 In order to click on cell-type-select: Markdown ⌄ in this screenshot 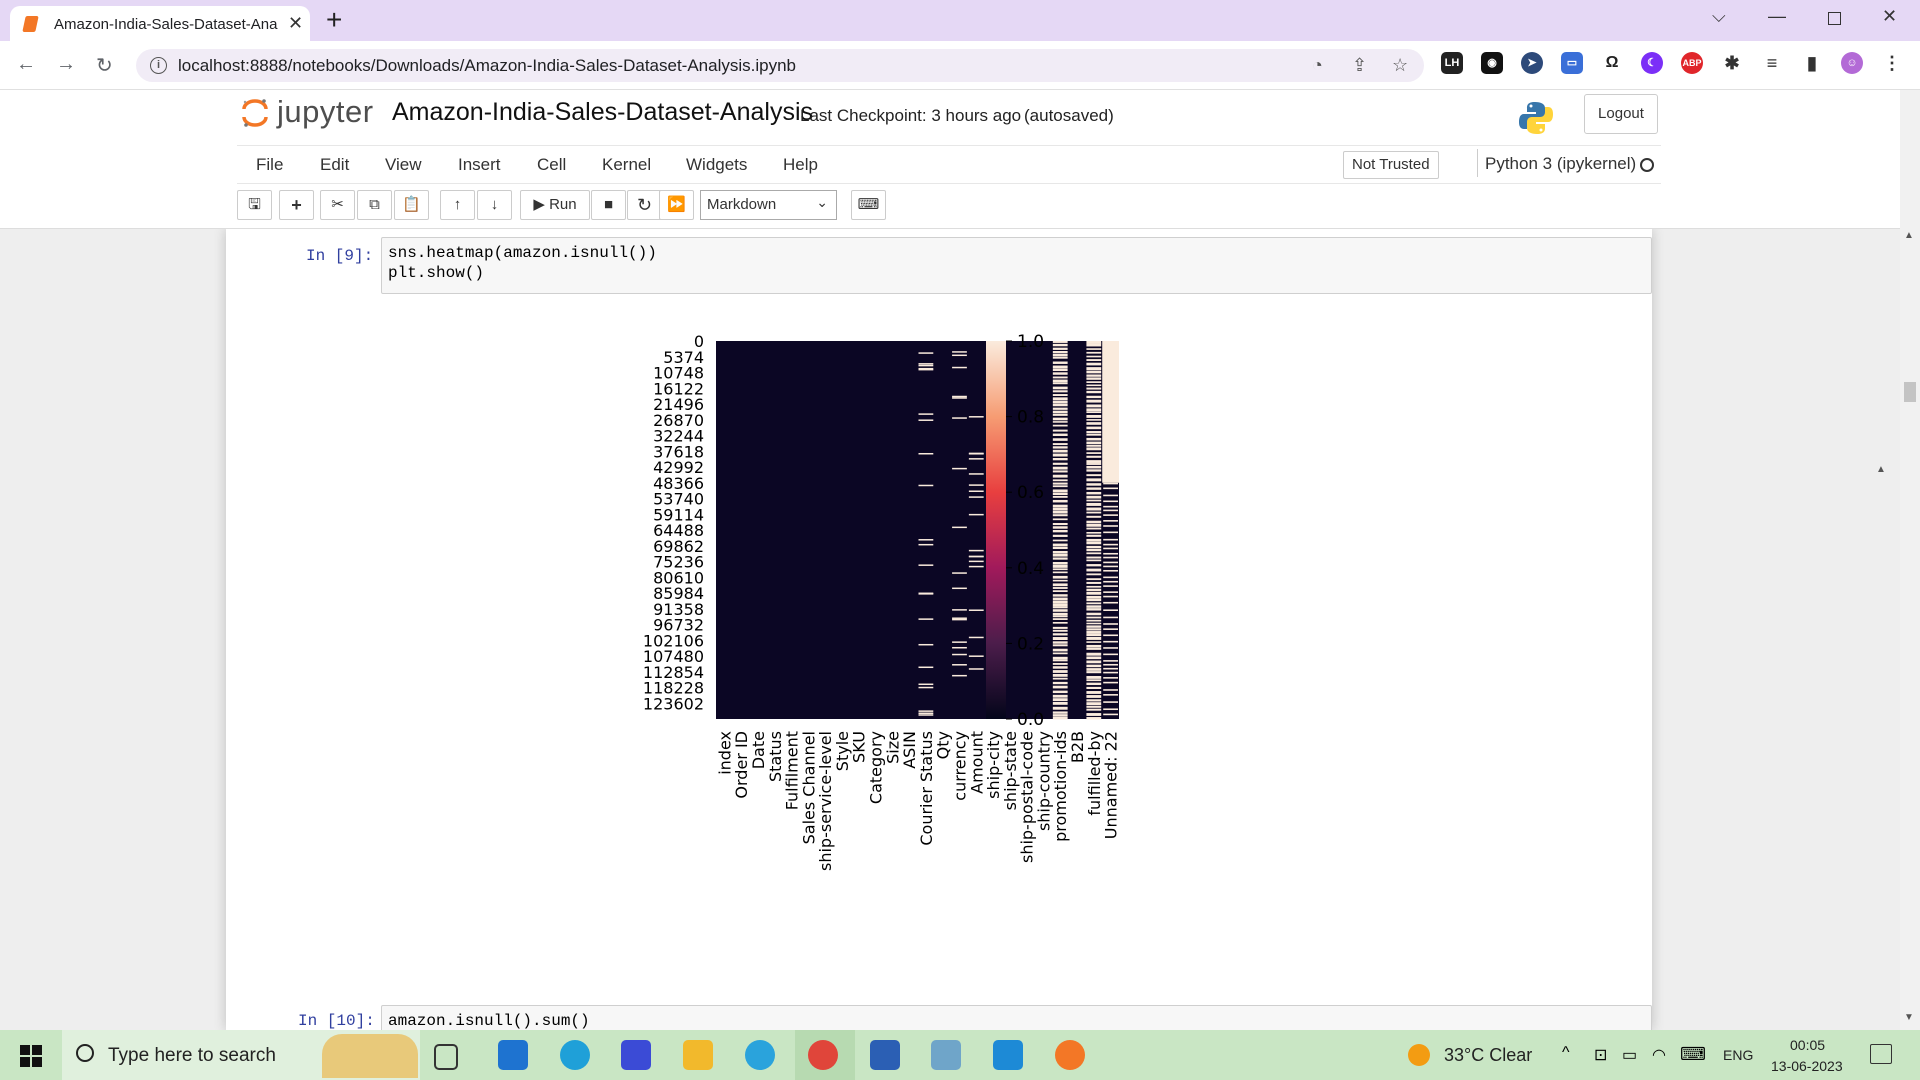, I will do `click(768, 205)`.